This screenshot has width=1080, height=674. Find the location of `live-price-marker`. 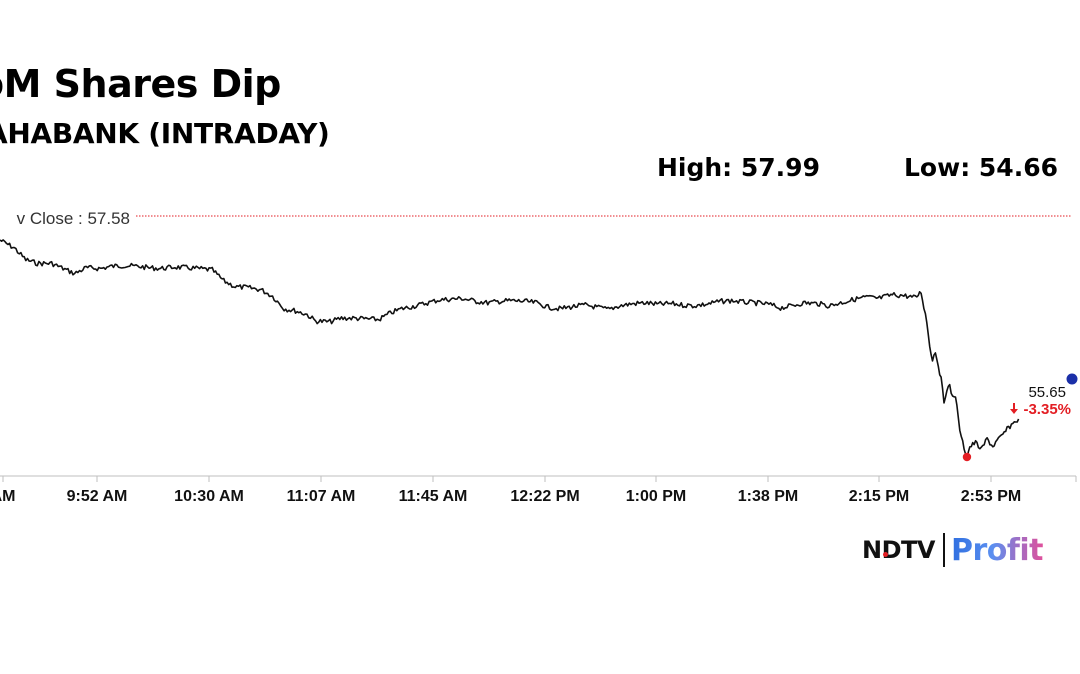

live-price-marker is located at coordinates (1072, 379).